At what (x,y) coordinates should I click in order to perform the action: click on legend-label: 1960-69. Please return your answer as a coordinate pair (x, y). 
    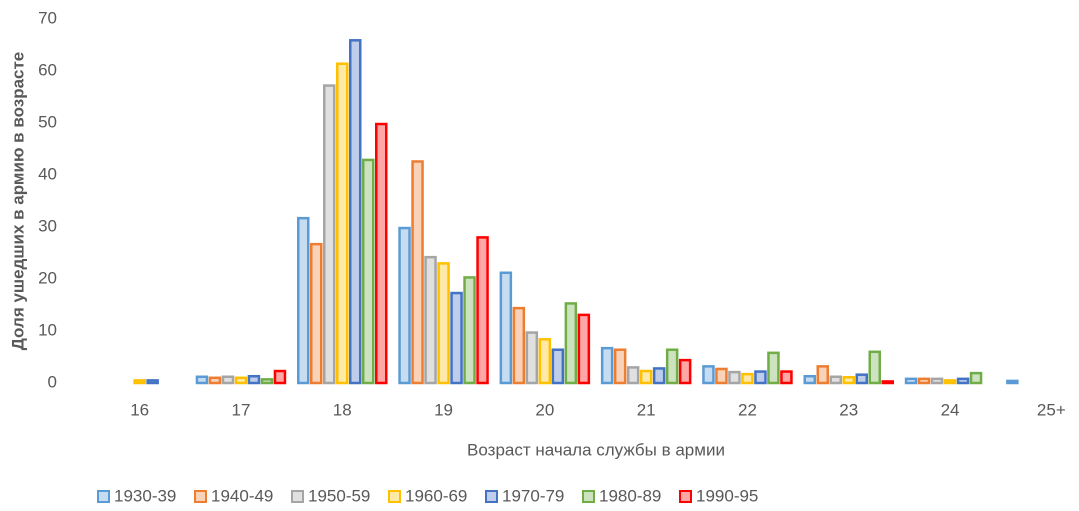
    Looking at the image, I should click on (436, 495).